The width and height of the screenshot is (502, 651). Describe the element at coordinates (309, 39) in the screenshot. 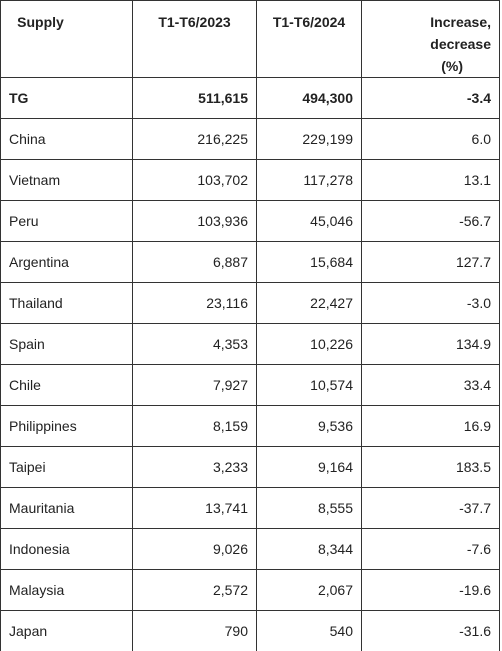

I see `header-2024: T1-T6/2024` at that location.